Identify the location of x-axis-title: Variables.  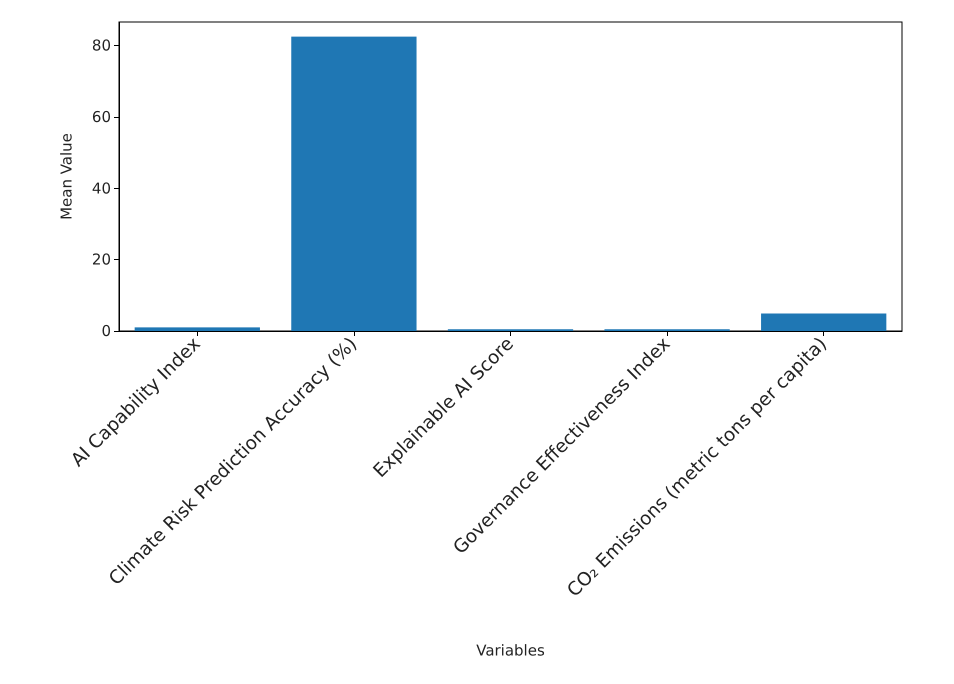
(510, 651).